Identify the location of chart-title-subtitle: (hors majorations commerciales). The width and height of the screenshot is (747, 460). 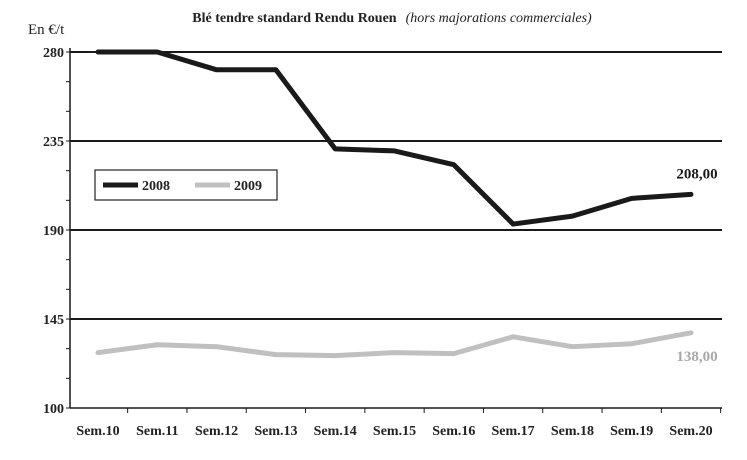
(499, 18).